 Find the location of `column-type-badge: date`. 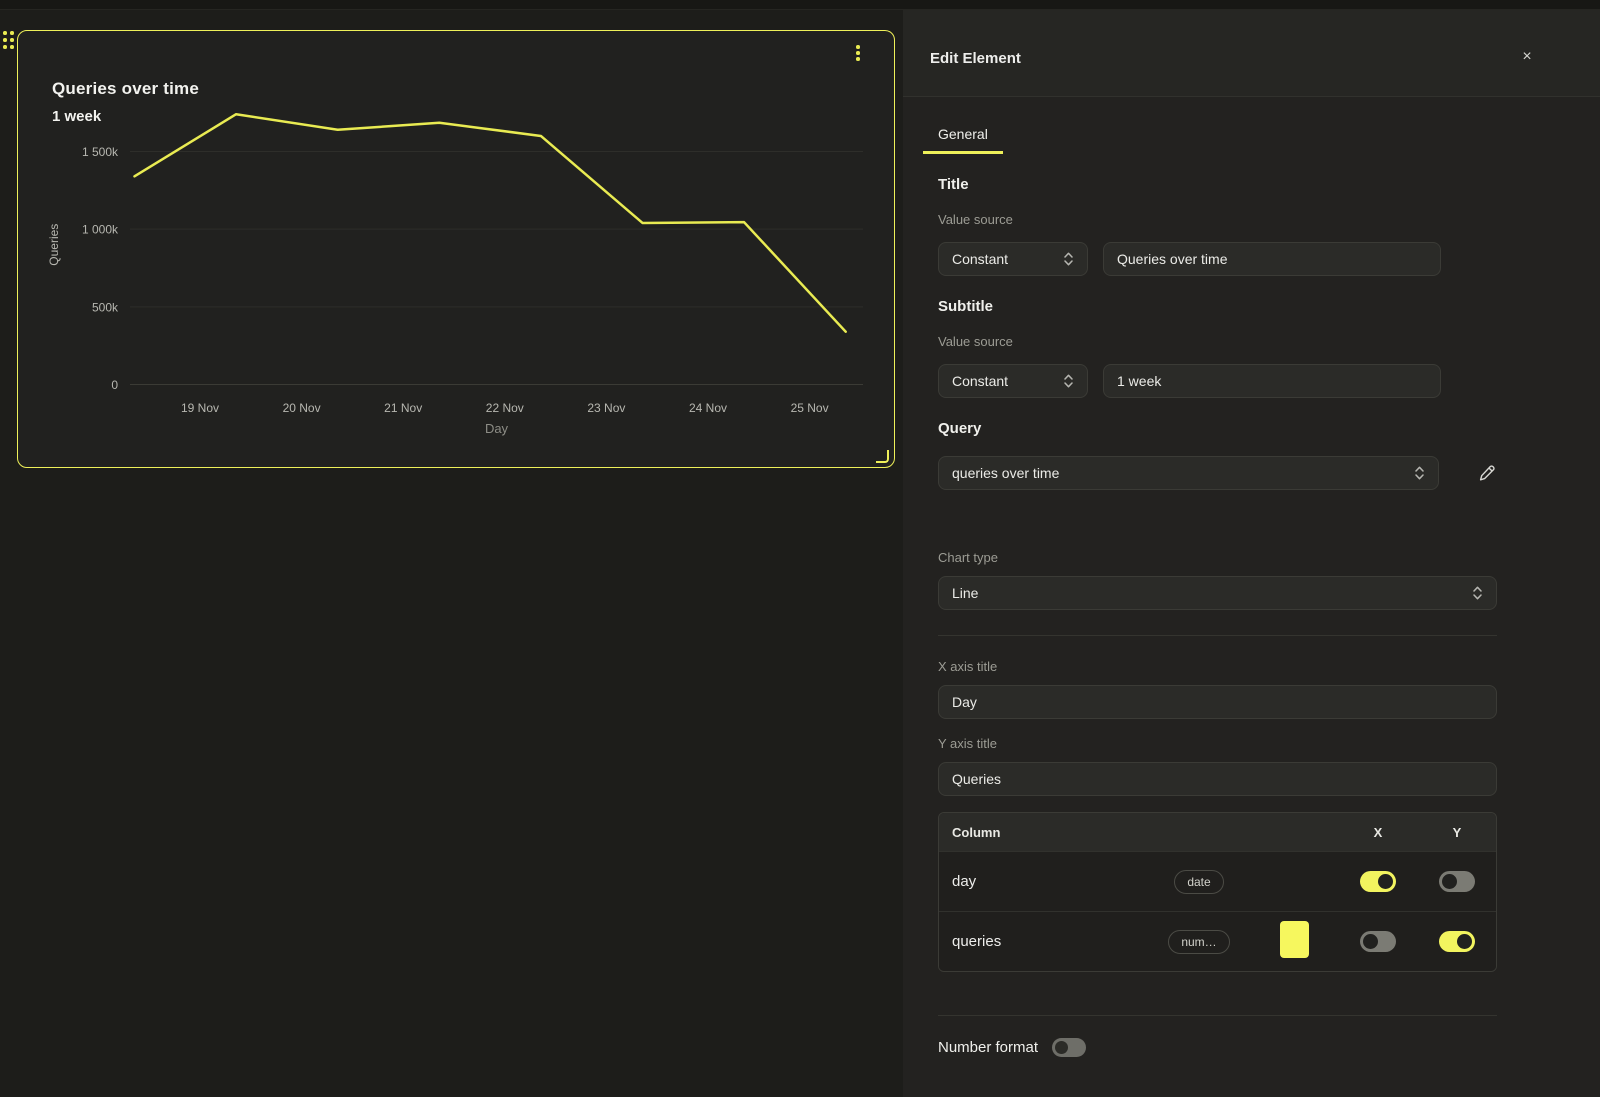

column-type-badge: date is located at coordinates (1199, 881).